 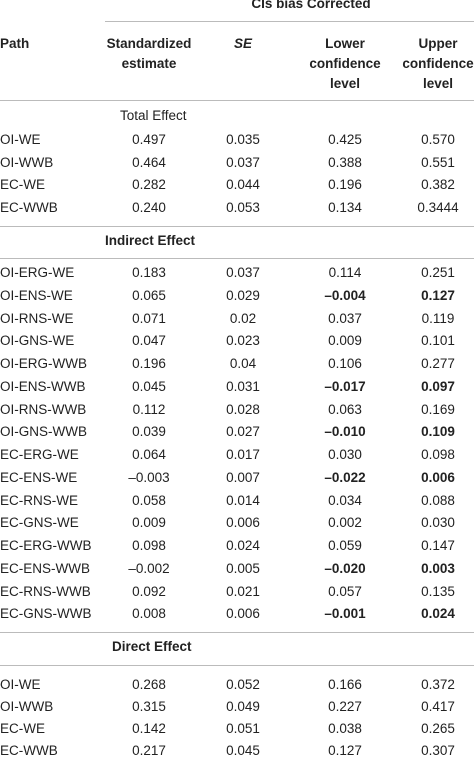 I want to click on value-cell: 0.570, so click(x=438, y=139).